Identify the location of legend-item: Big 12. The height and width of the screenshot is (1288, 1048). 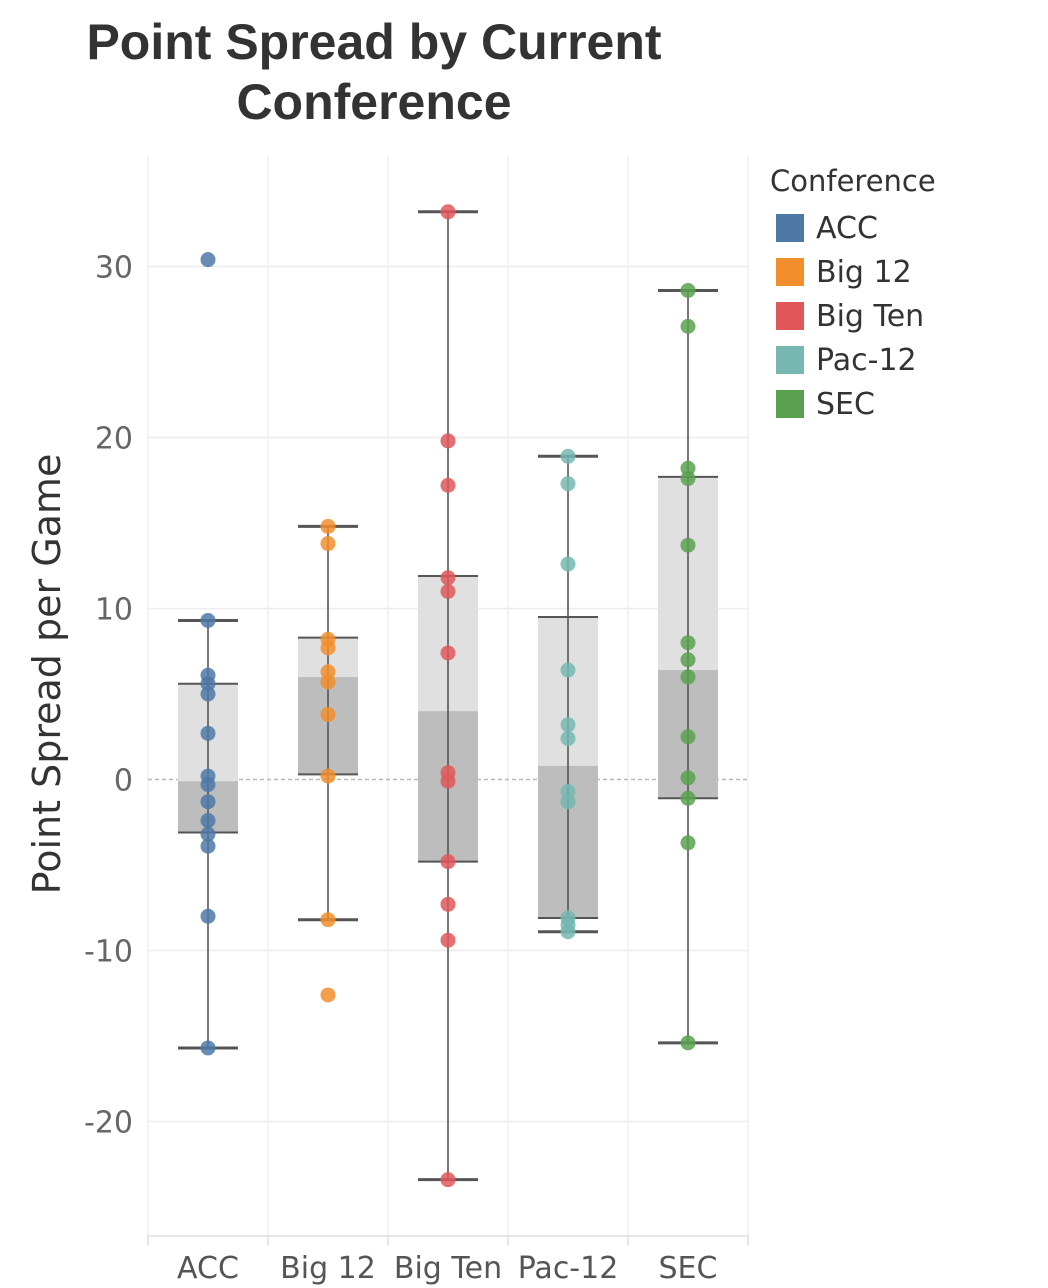
(853, 272).